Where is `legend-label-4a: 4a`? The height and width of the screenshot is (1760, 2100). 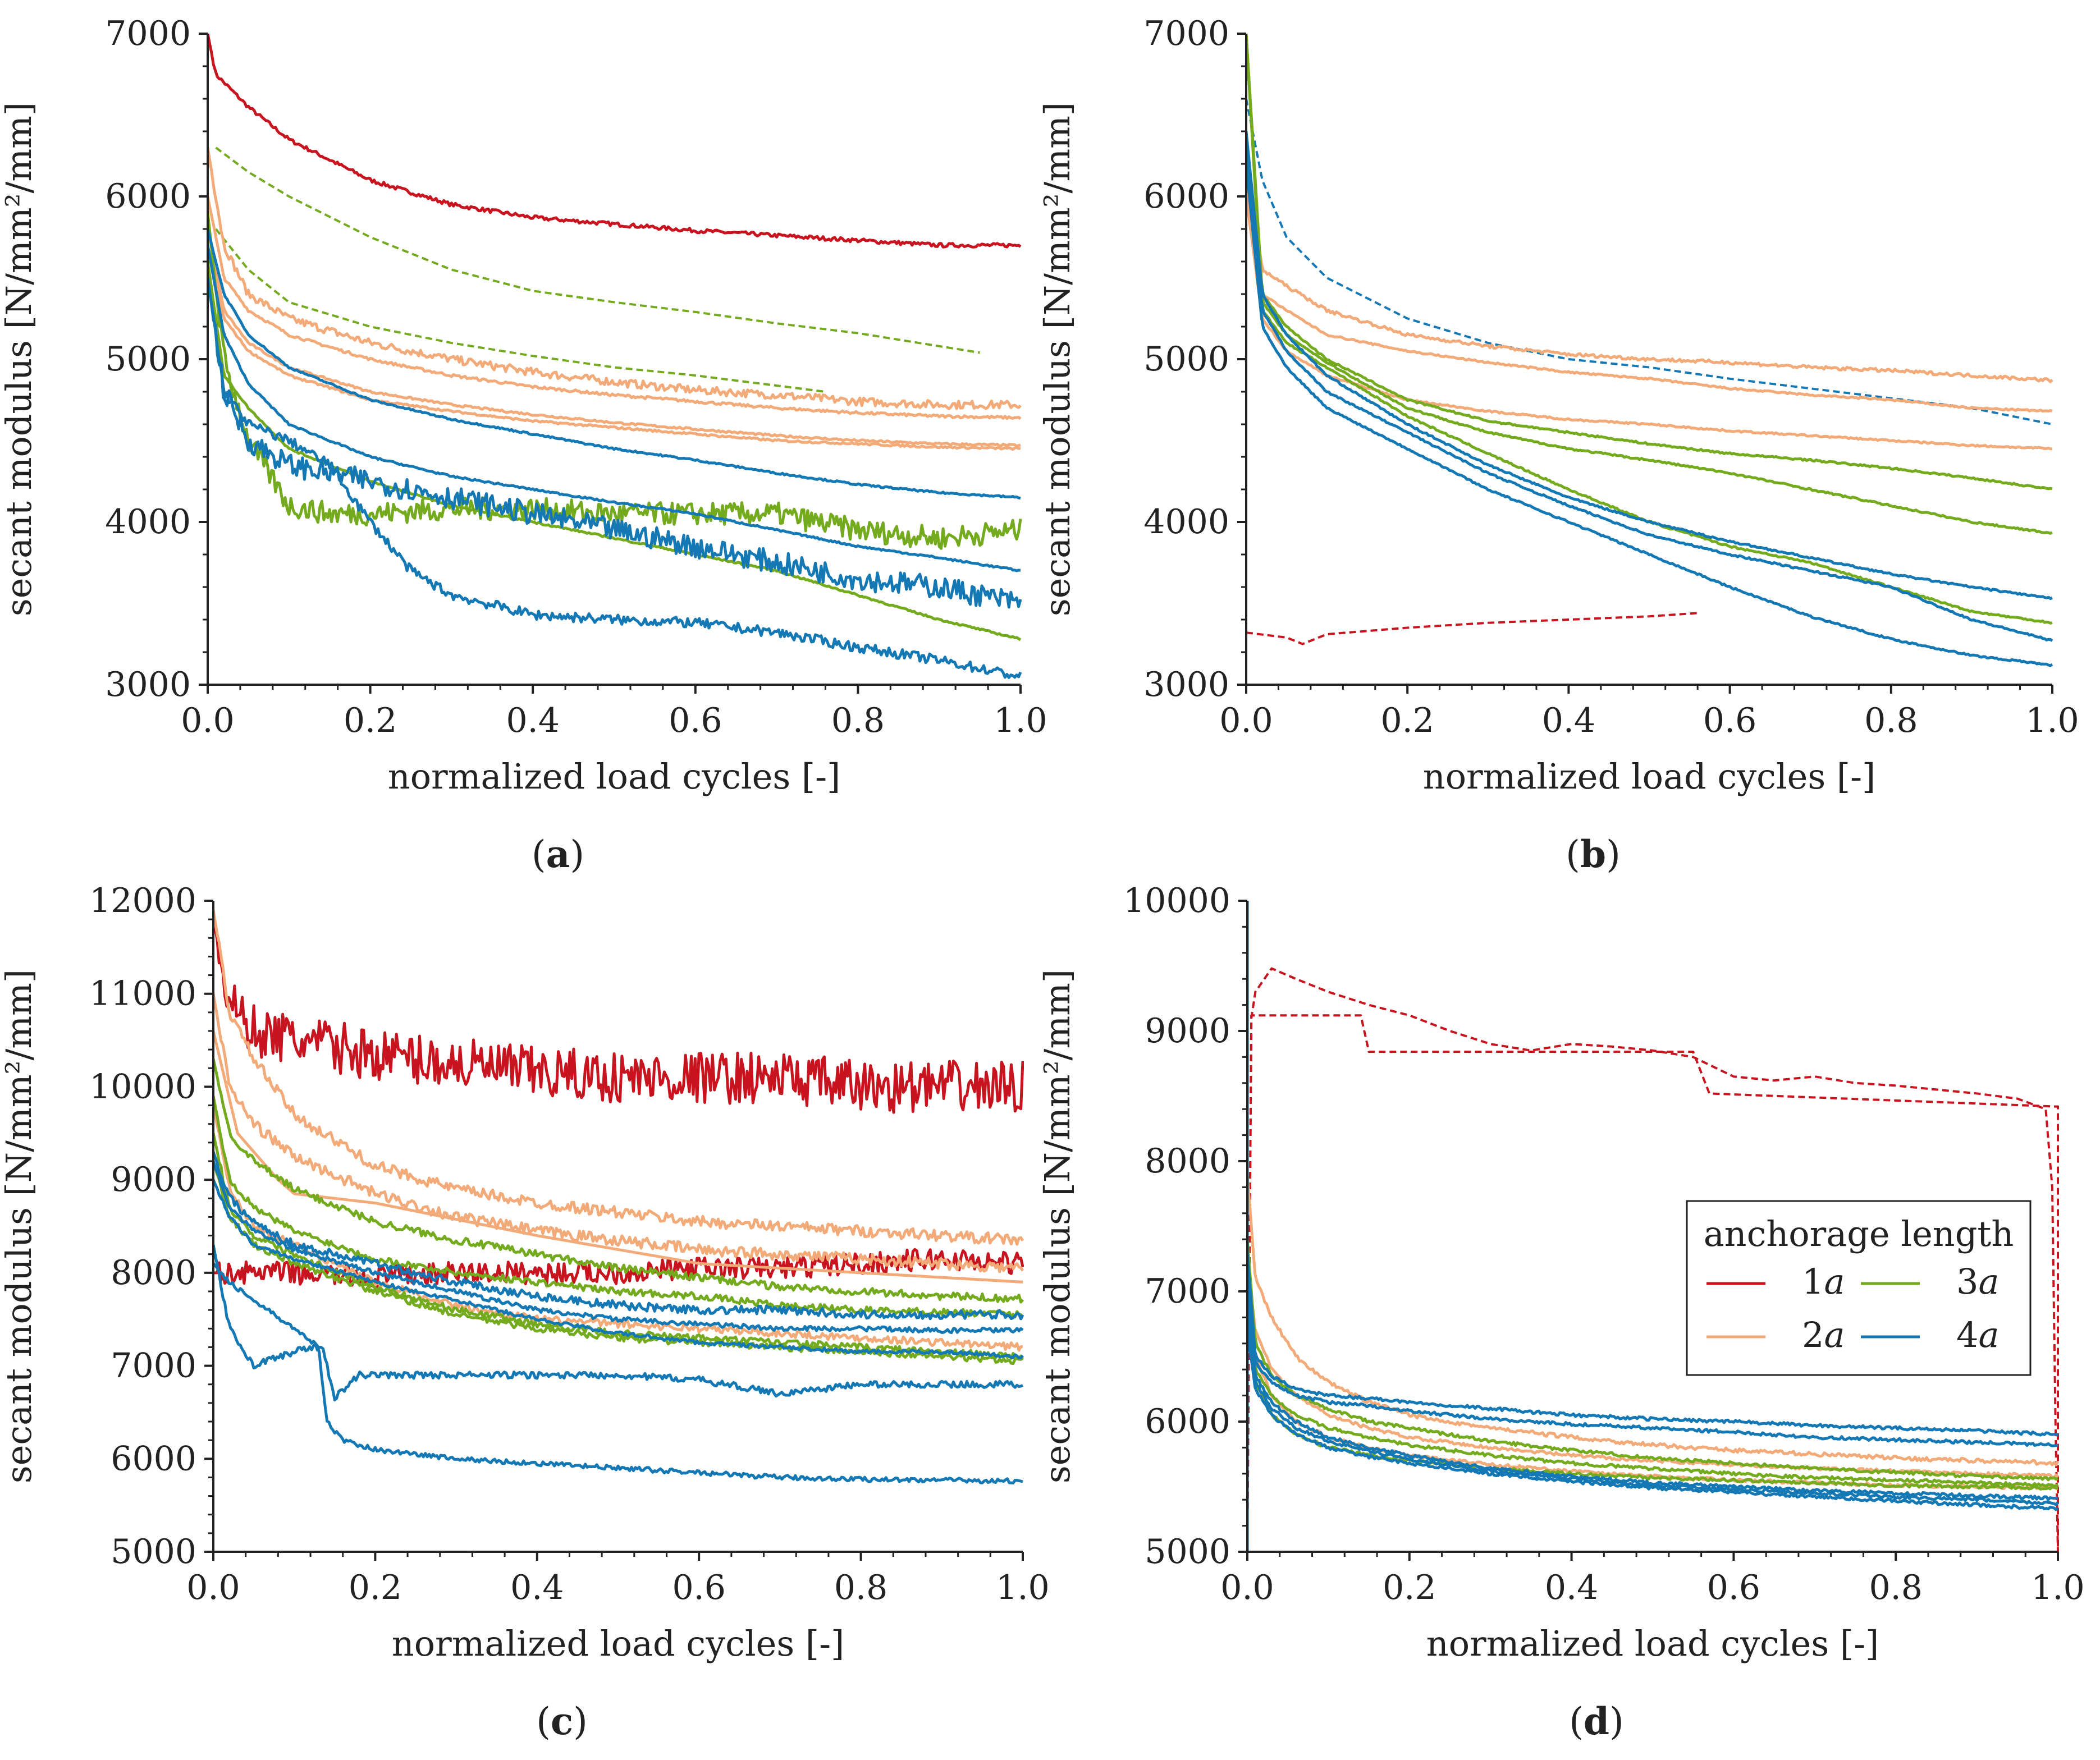 legend-label-4a: 4a is located at coordinates (1978, 1334).